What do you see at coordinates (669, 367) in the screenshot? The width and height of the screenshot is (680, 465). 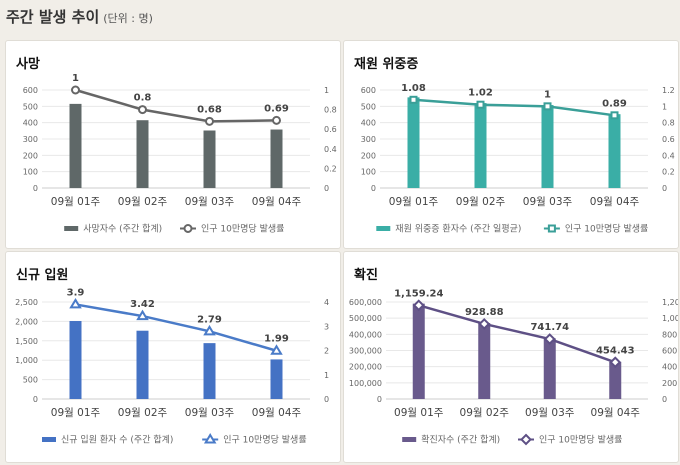 I see `y-right-tick: 400` at bounding box center [669, 367].